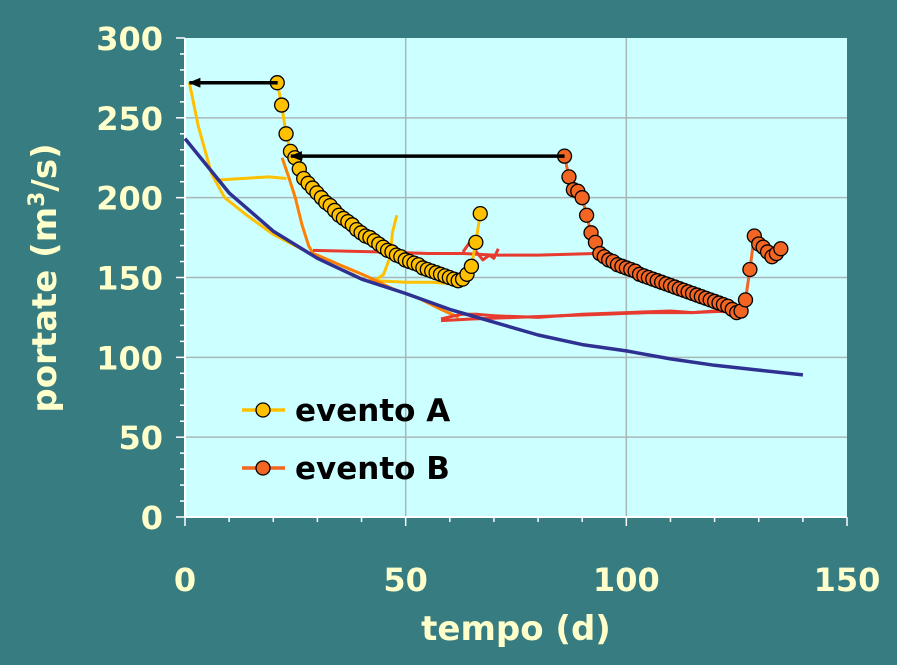 This screenshot has height=665, width=897. I want to click on x-tick-label: 50, so click(405, 580).